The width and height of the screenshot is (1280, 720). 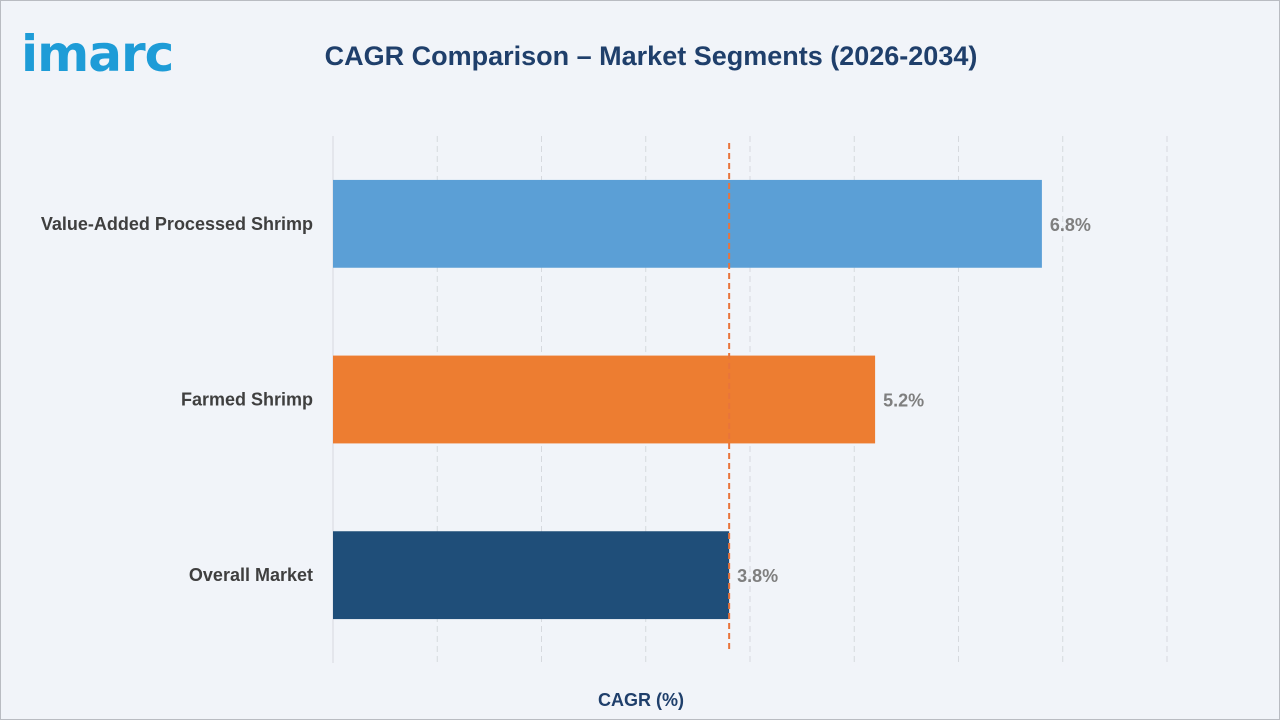 I want to click on category-label: Value-Added Processed Shrimp, so click(x=177, y=224).